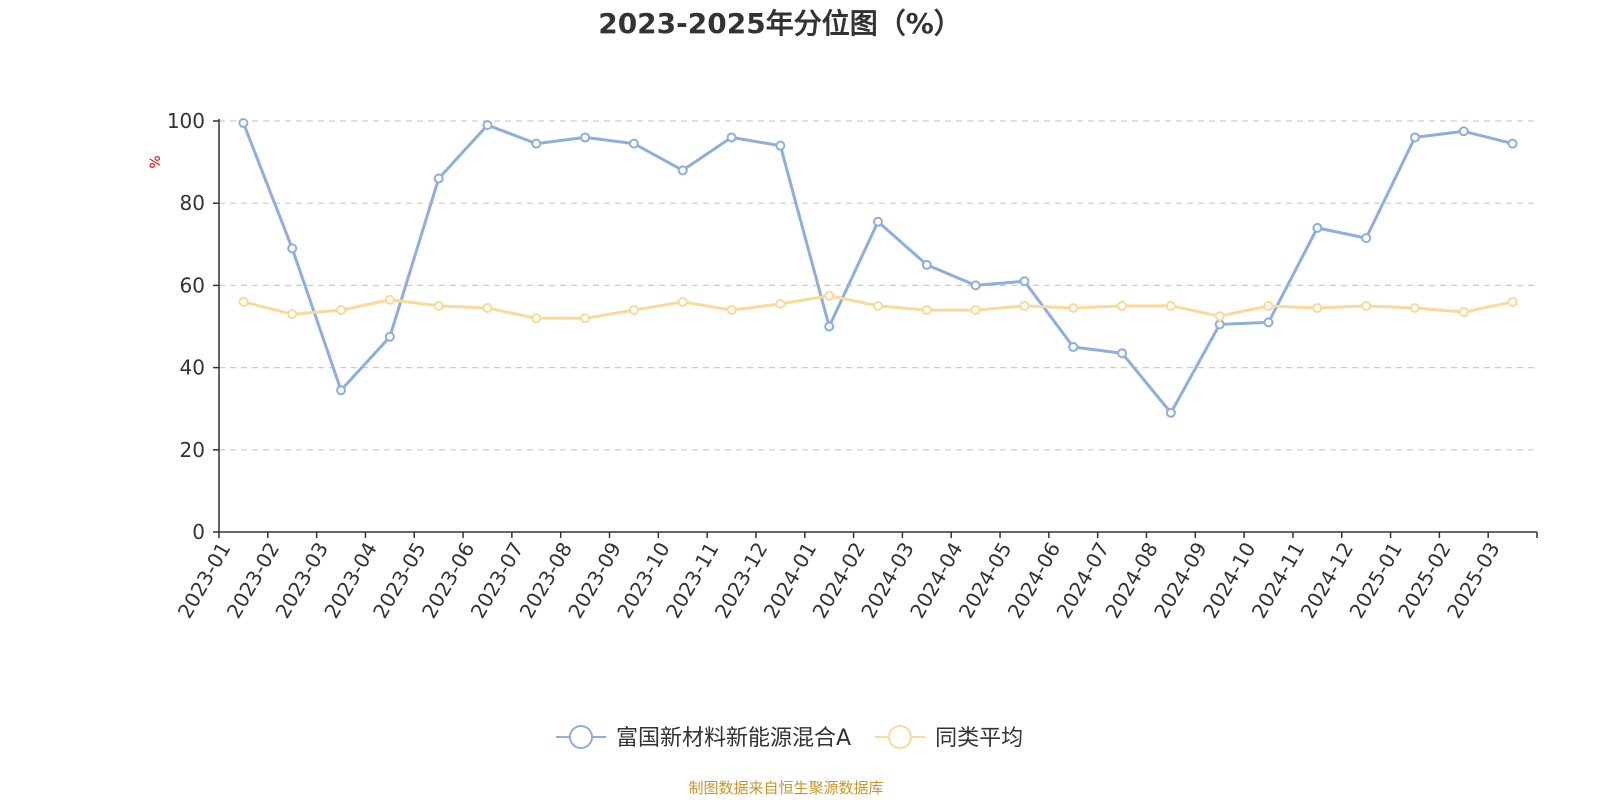 The image size is (1600, 800). I want to click on y-tick-label-40: 40, so click(192, 368).